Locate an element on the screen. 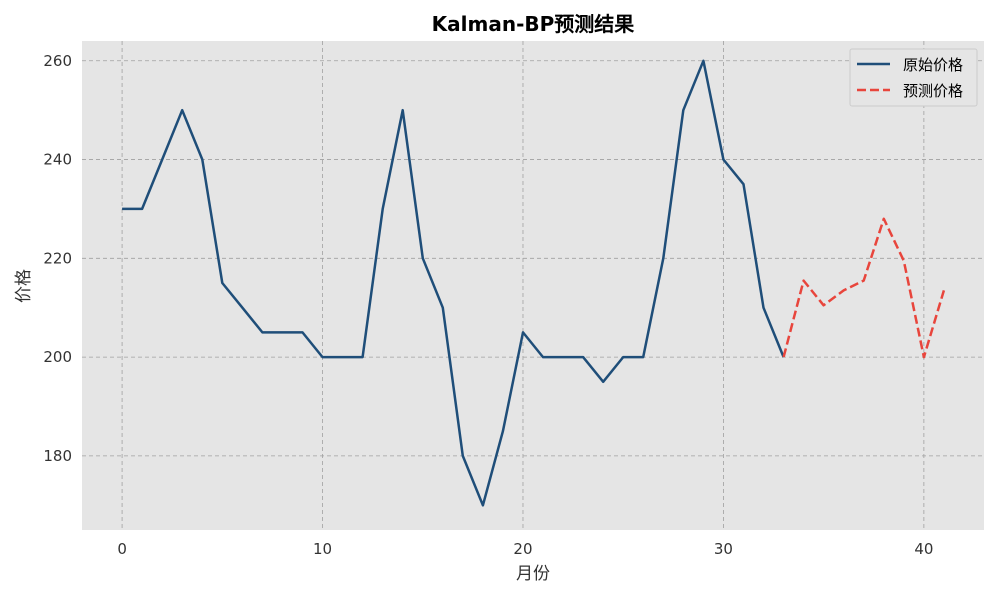  legend-label-original-price: 原始价格 is located at coordinates (933, 65).